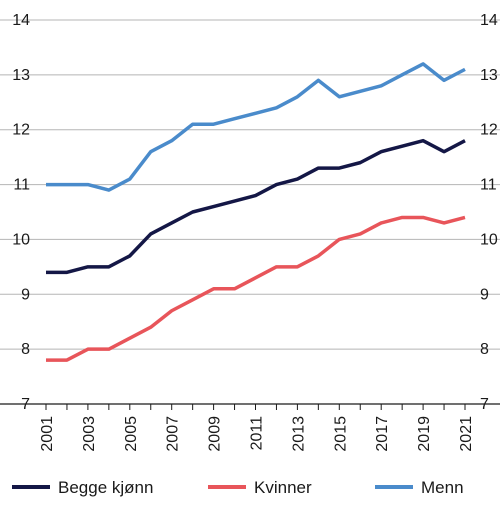 The height and width of the screenshot is (515, 500). I want to click on legend-label-1: Kvinner, so click(283, 487).